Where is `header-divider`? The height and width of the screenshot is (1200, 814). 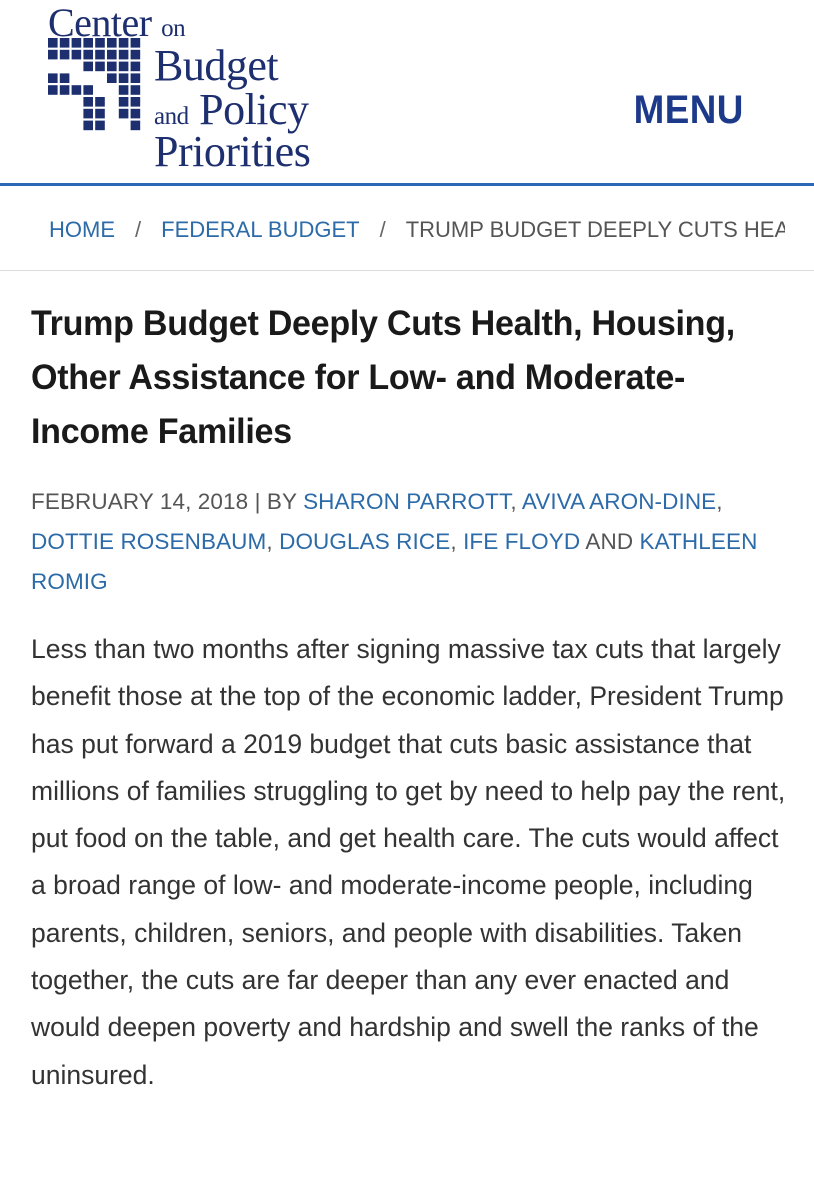 header-divider is located at coordinates (407, 184).